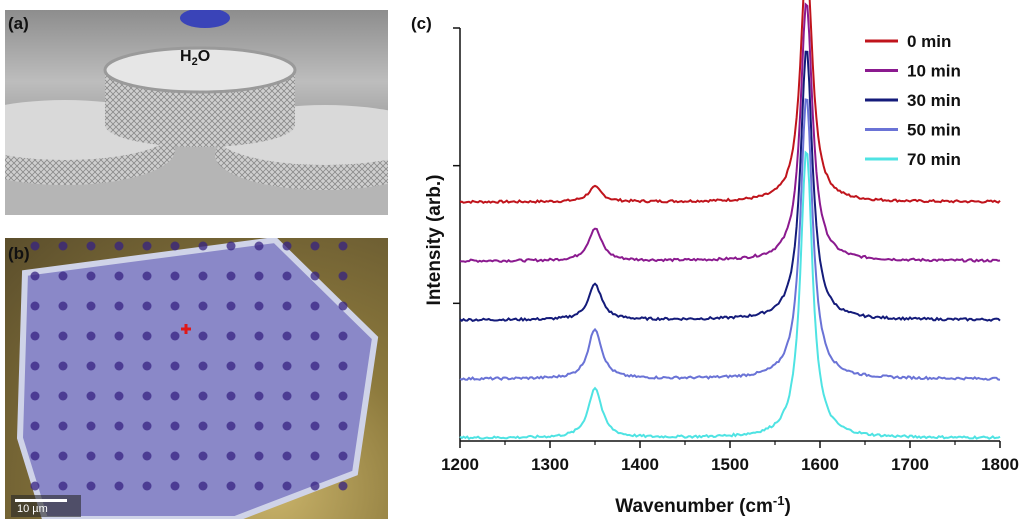  Describe the element at coordinates (41, 500) in the screenshot. I see `scalebar-line` at that location.